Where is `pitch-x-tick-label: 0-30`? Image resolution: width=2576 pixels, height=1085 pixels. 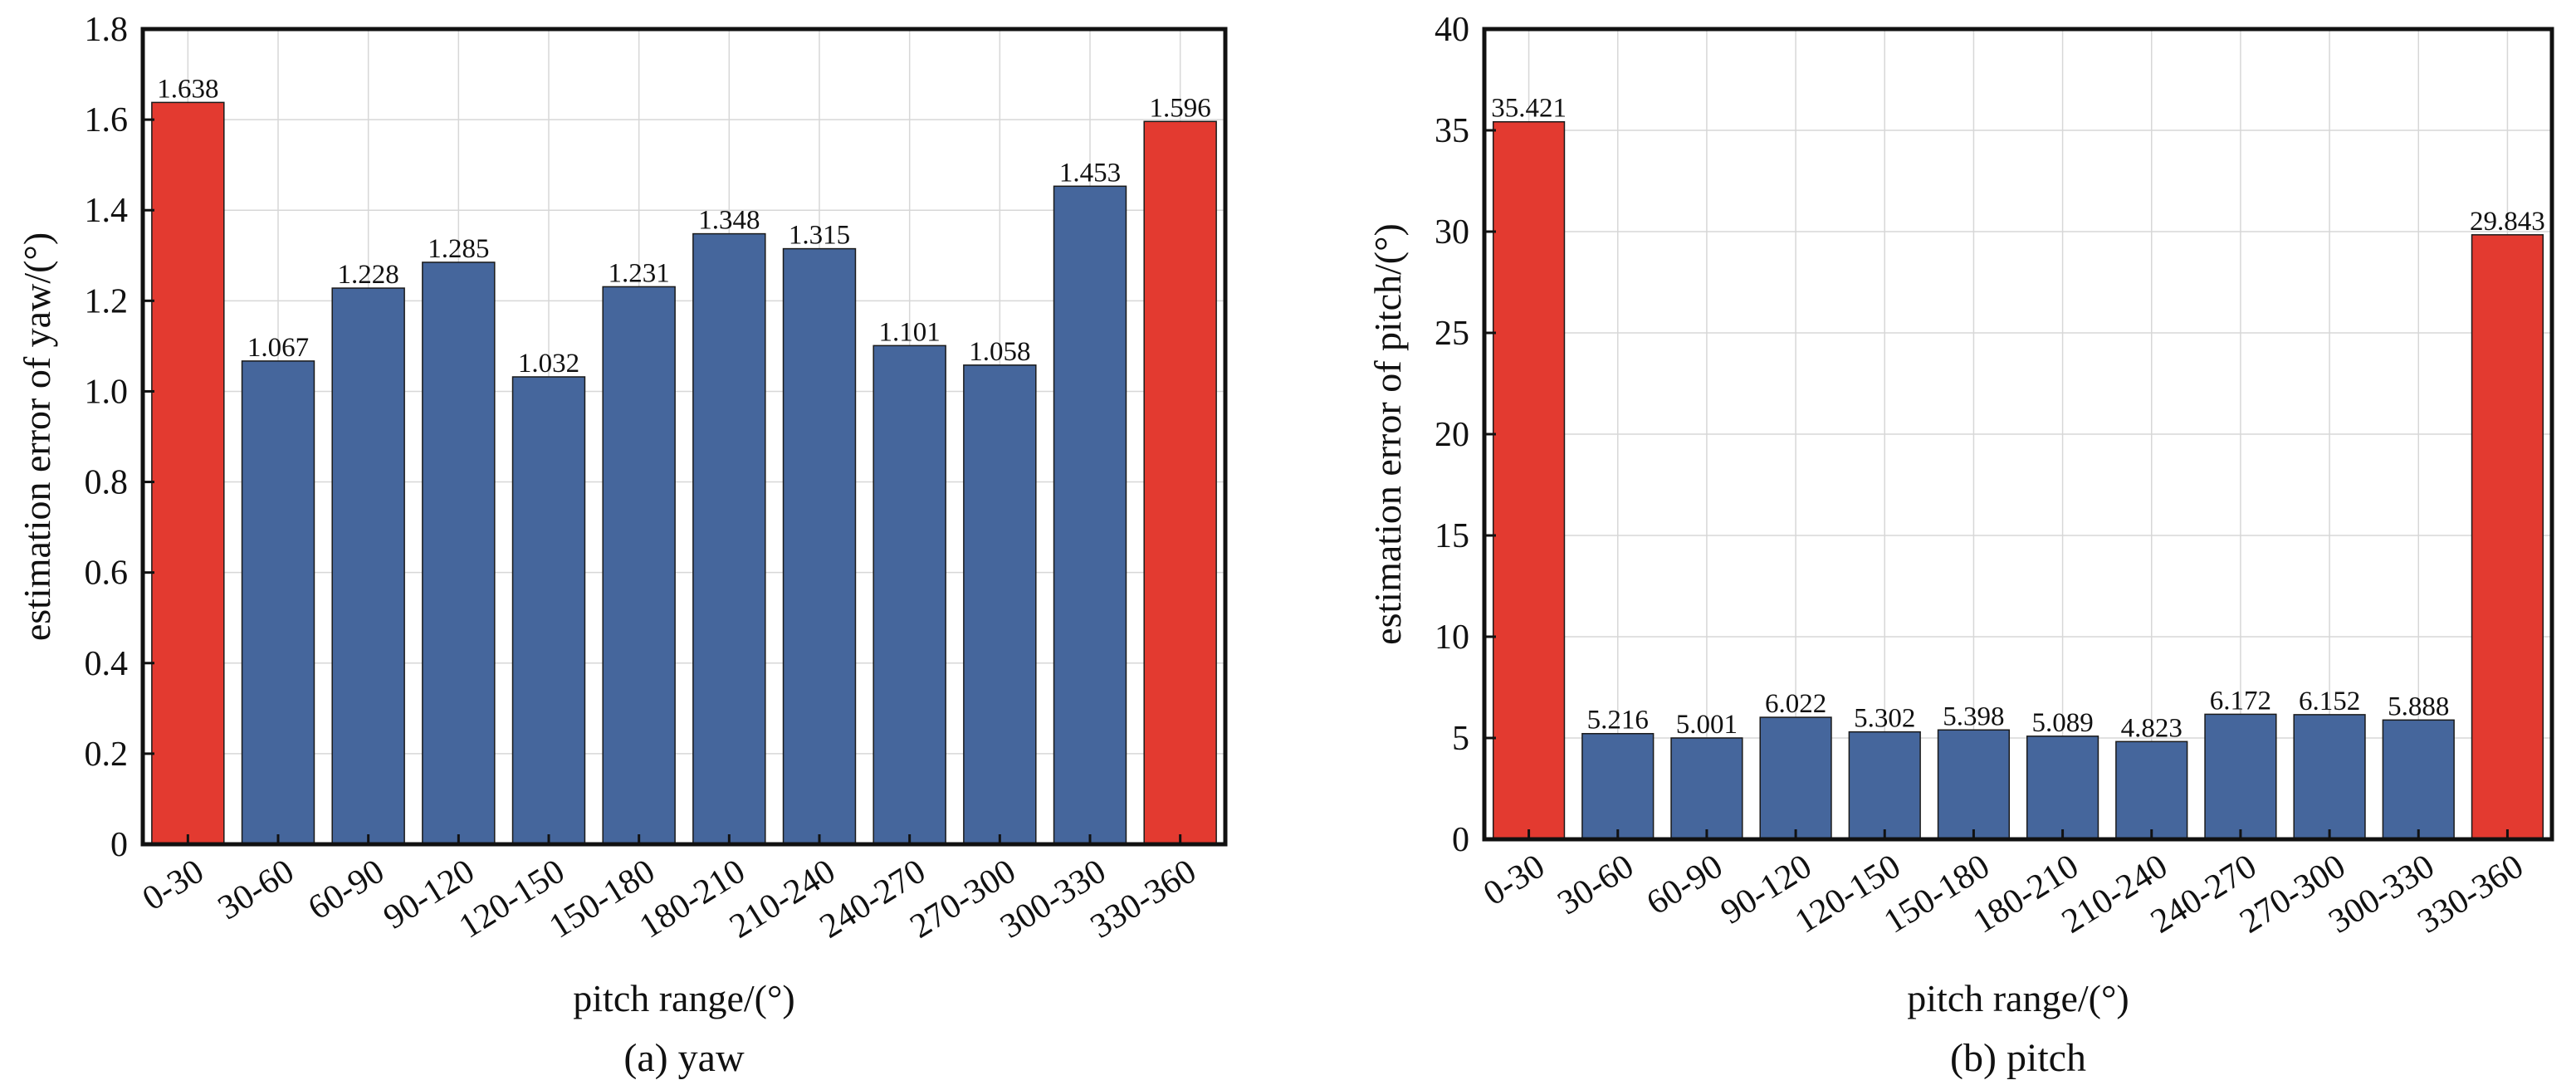 pitch-x-tick-label: 0-30 is located at coordinates (1514, 880).